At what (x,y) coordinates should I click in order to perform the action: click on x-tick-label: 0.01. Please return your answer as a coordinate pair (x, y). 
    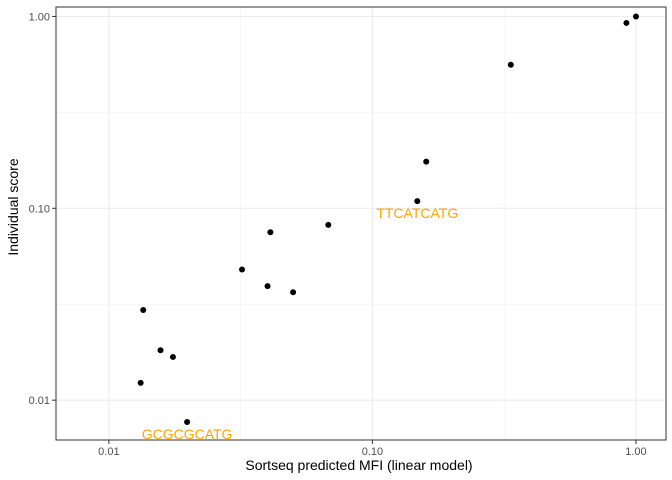
    Looking at the image, I should click on (108, 452).